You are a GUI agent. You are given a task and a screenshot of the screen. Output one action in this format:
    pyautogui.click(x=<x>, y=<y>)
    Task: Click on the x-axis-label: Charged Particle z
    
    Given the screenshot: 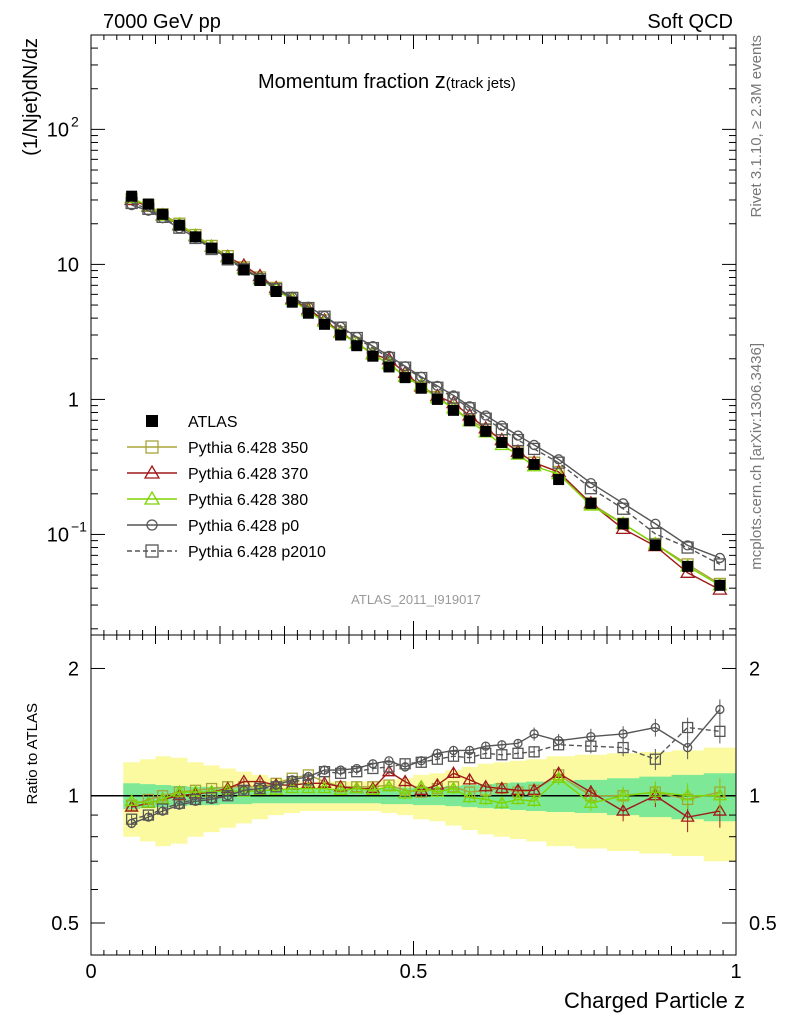 What is the action you would take?
    pyautogui.click(x=654, y=1000)
    